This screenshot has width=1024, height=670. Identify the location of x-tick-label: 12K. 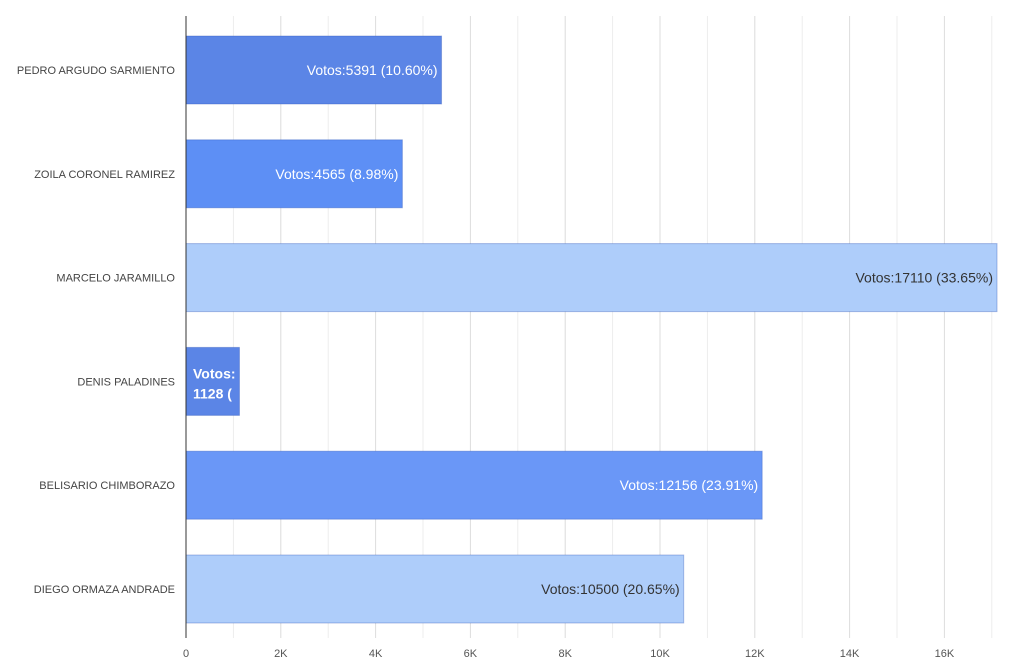
(755, 654).